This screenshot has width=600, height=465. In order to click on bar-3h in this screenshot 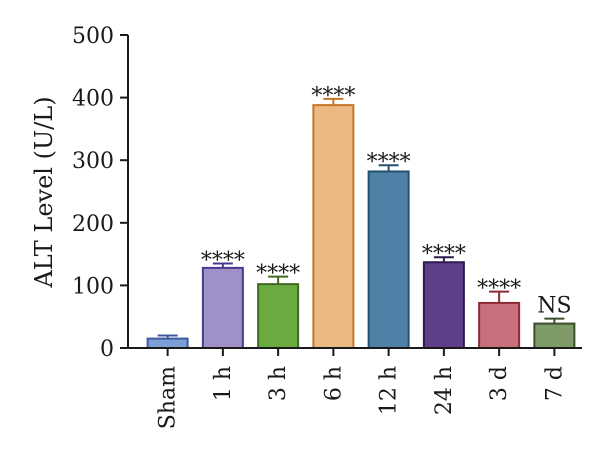, I will do `click(278, 316)`.